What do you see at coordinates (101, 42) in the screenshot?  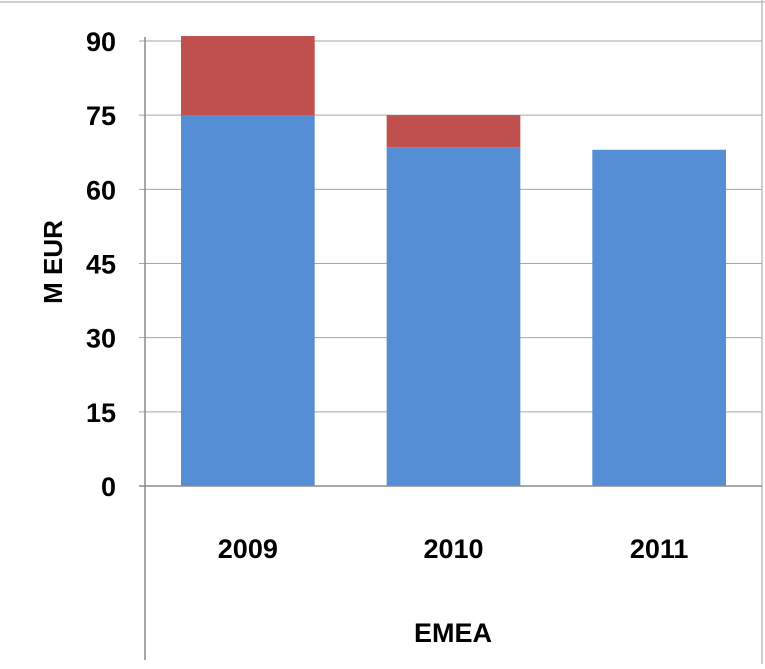 I see `y-tick-label: 90` at bounding box center [101, 42].